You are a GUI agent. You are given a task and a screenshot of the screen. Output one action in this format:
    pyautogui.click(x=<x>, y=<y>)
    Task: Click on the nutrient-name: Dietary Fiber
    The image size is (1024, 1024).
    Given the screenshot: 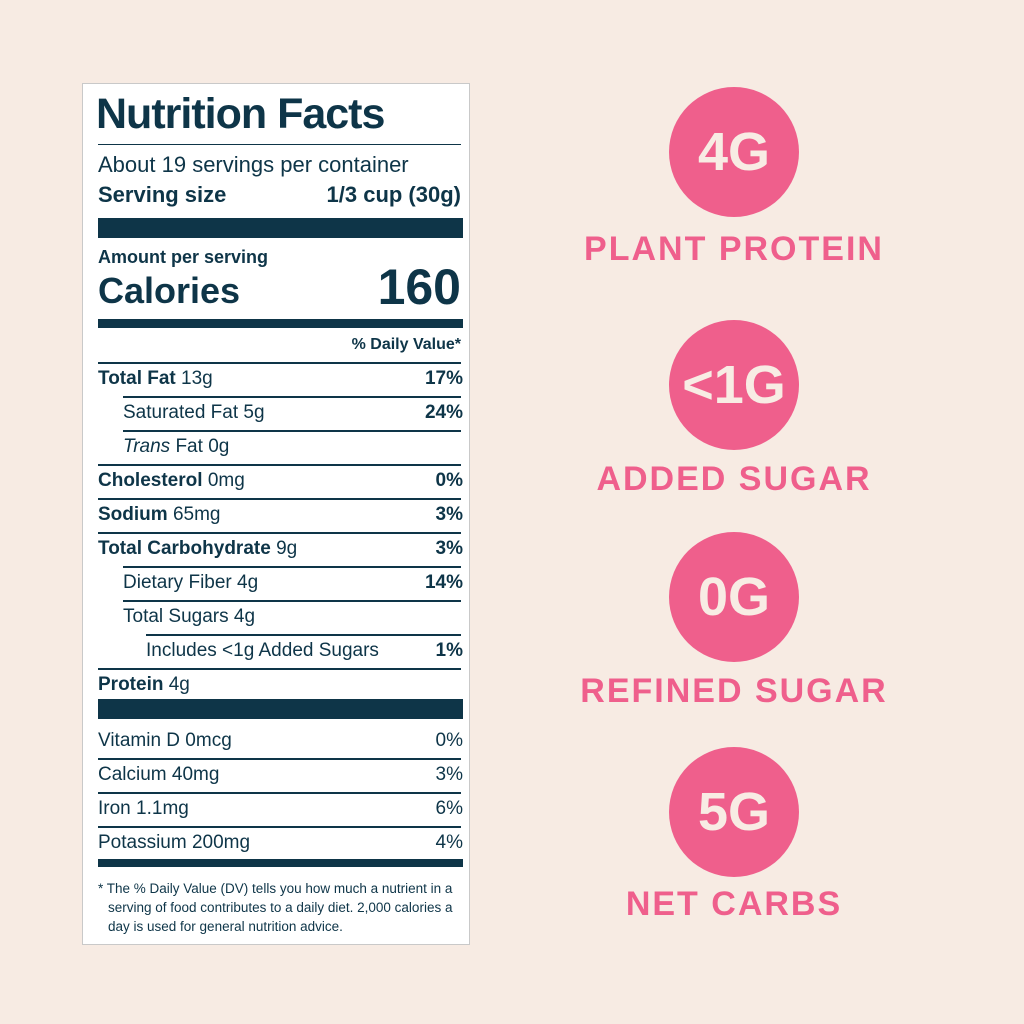 What is the action you would take?
    pyautogui.click(x=177, y=582)
    